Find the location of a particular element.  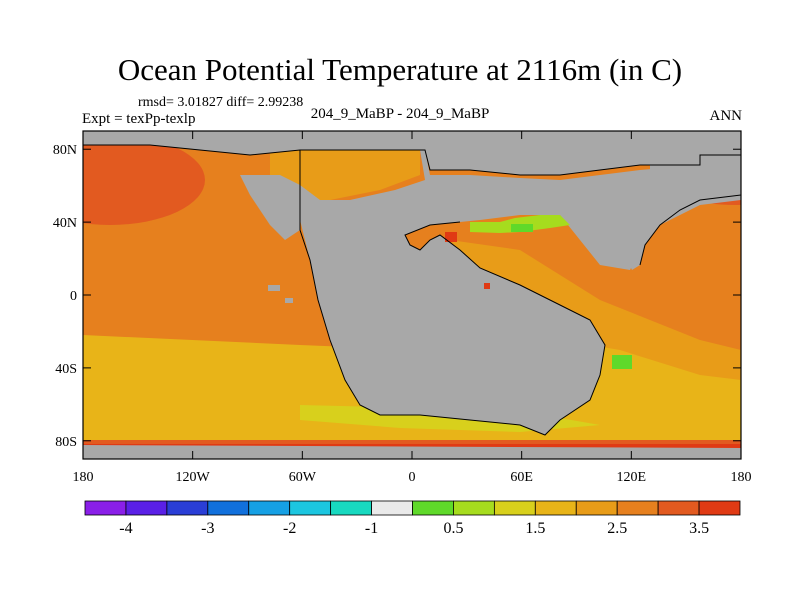

stats-text: rmsd= 3.01827 diff= 2.99238 is located at coordinates (221, 102).